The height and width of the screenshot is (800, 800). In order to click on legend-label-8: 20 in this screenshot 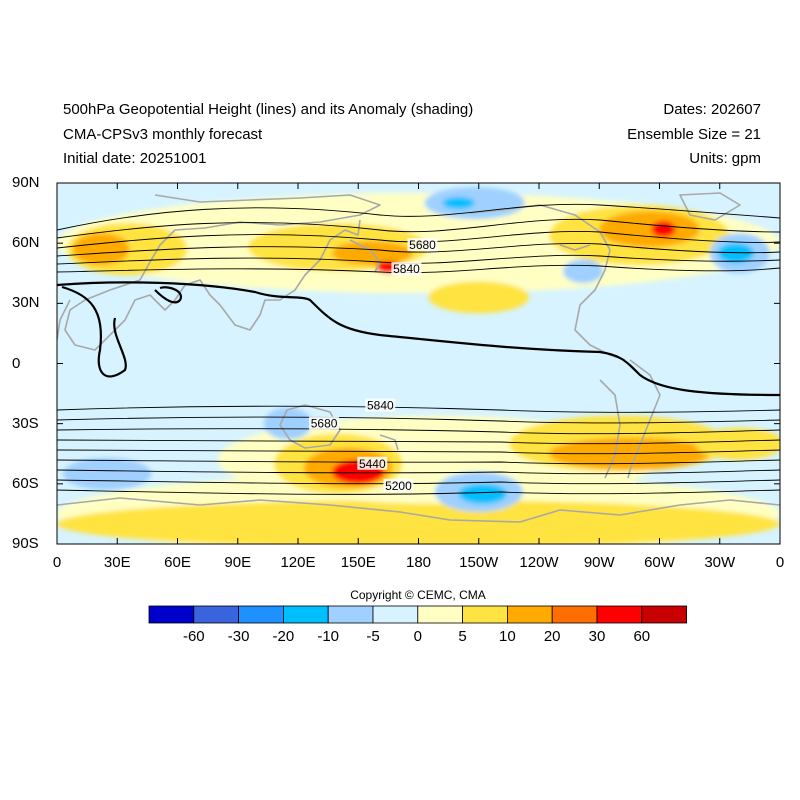, I will do `click(552, 636)`.